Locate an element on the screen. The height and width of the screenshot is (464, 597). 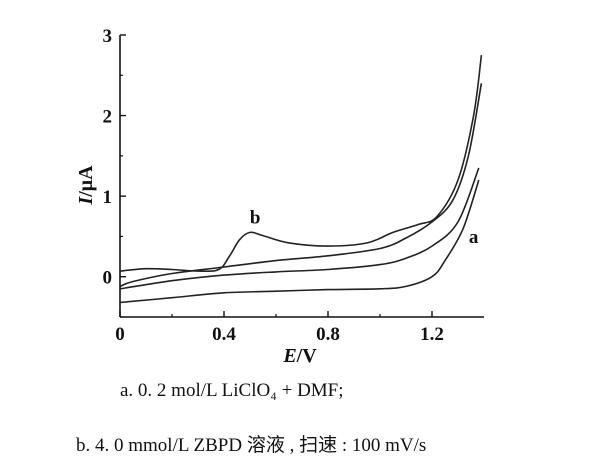
curve-labels: ba is located at coordinates (364, 228).